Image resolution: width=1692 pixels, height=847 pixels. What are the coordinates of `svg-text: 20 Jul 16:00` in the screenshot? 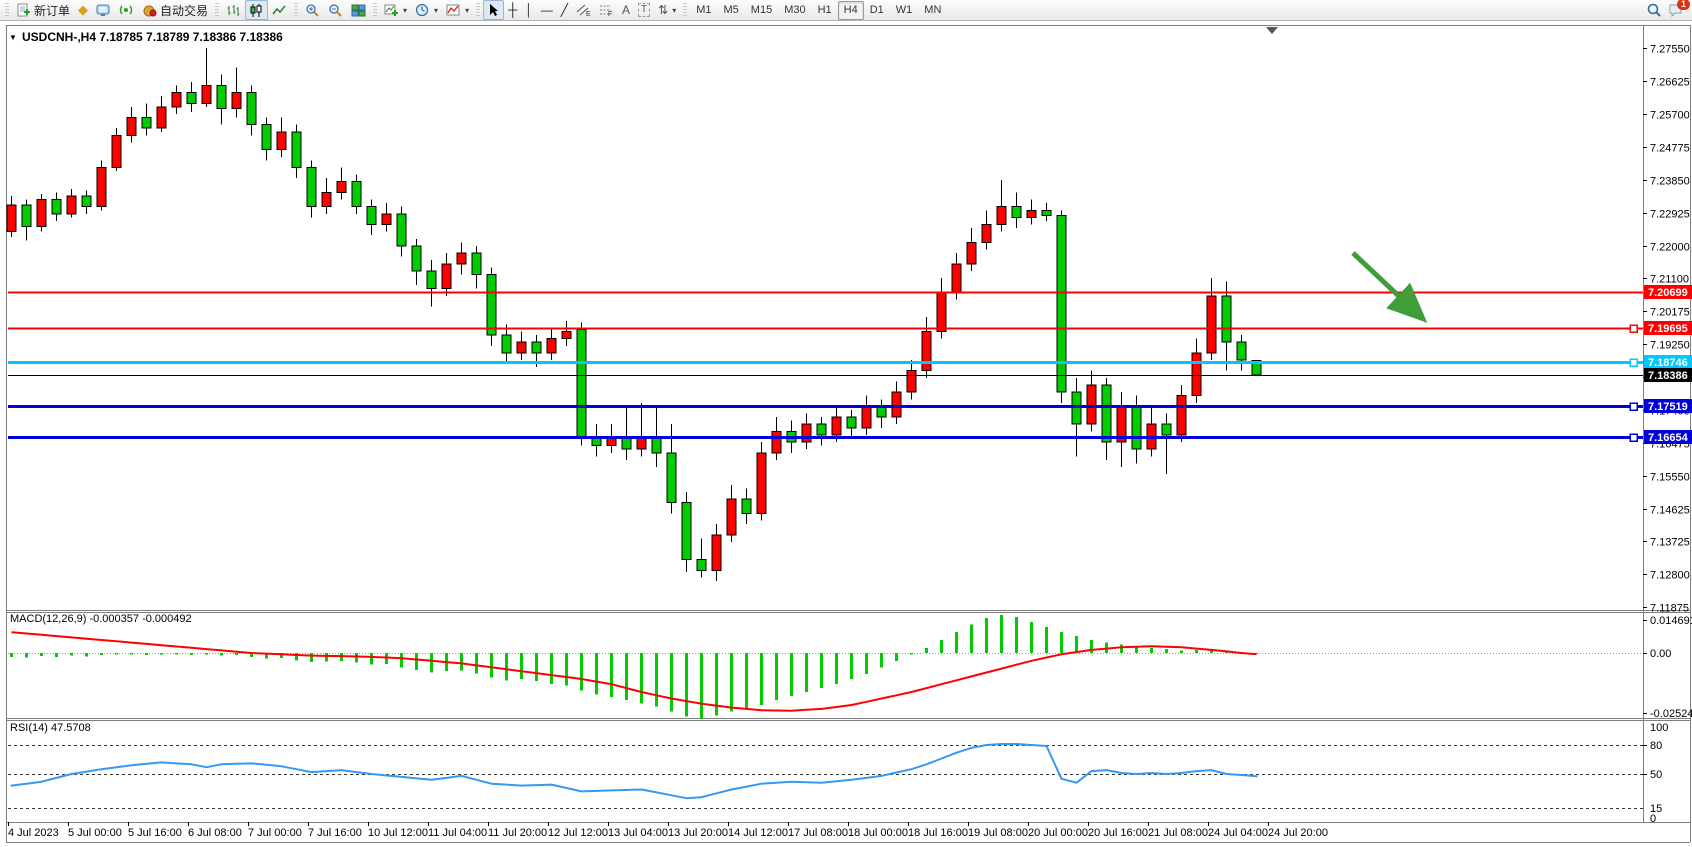 It's located at (1118, 833).